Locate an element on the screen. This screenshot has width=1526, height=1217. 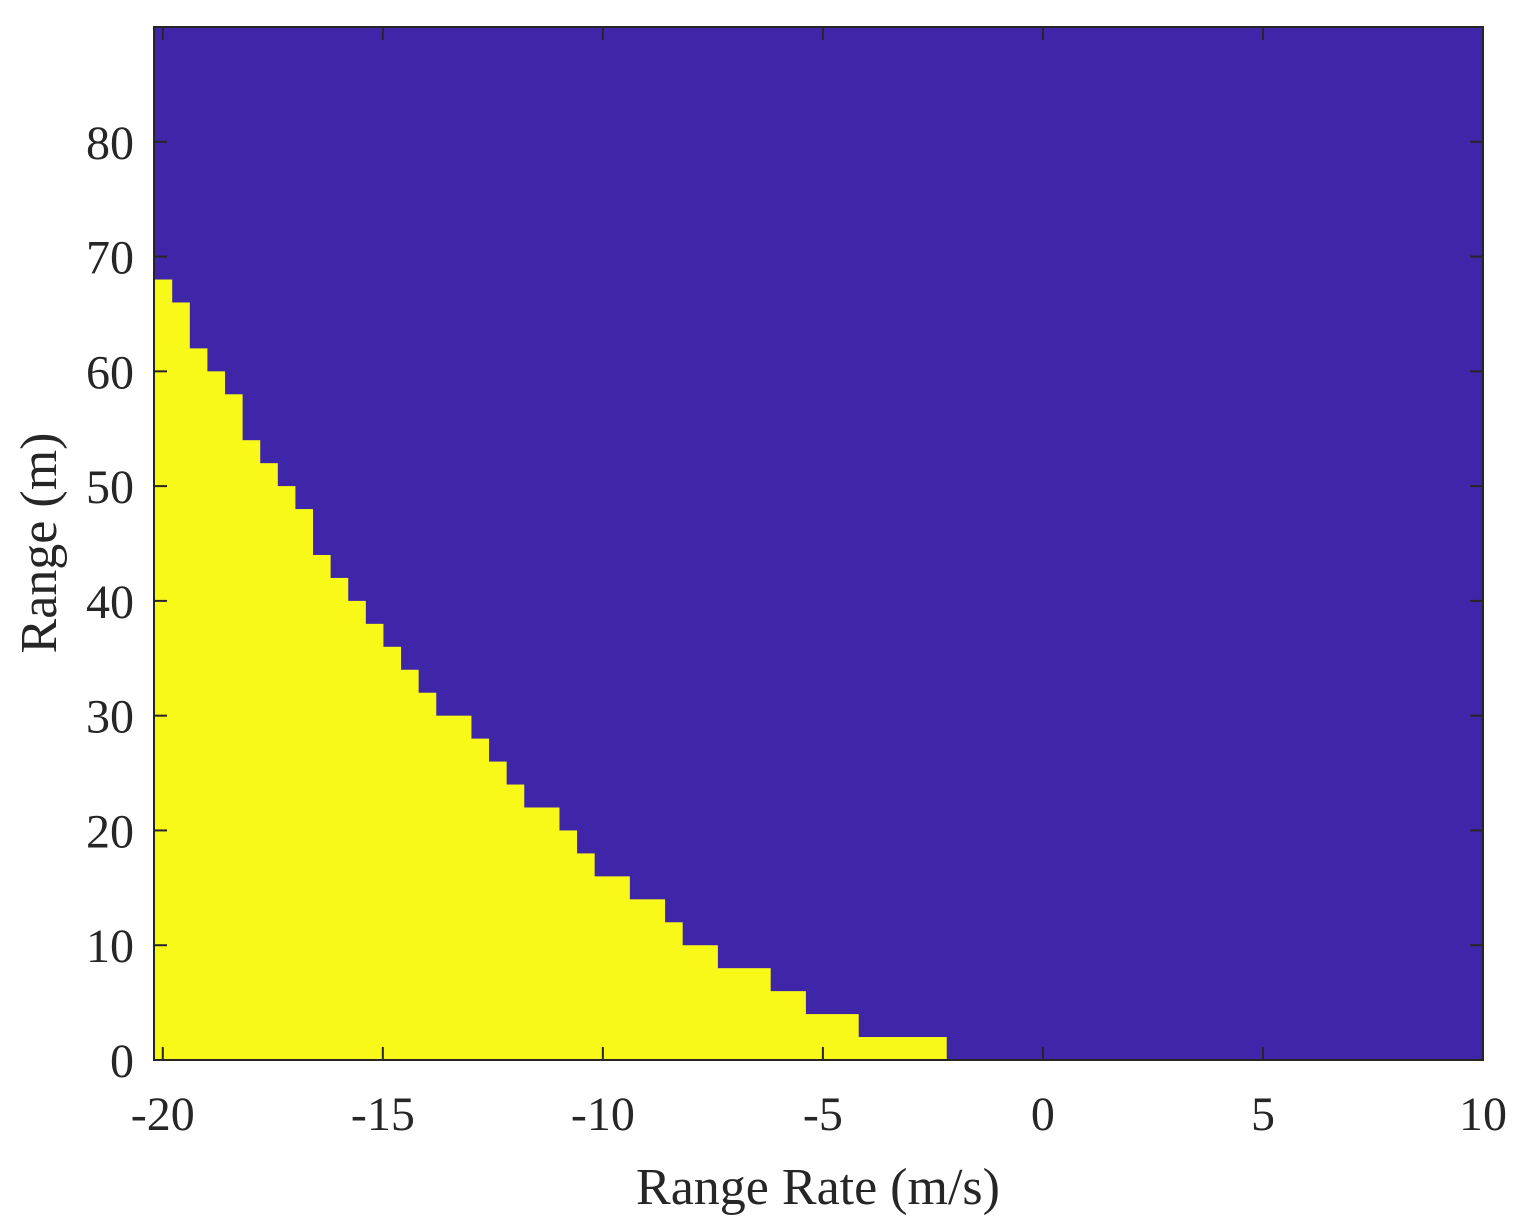
x-tick-label: -15 is located at coordinates (383, 1114).